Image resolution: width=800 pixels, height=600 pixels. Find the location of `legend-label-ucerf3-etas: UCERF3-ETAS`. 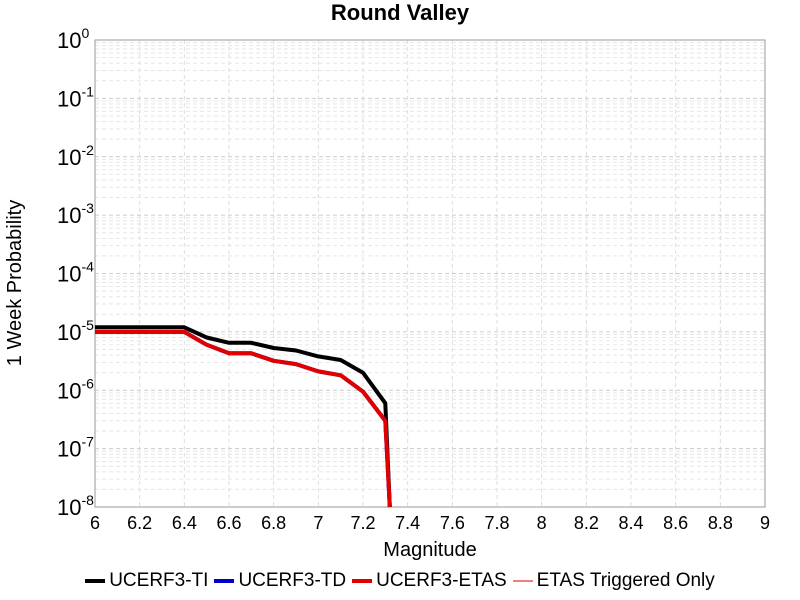

legend-label-ucerf3-etas: UCERF3-ETAS is located at coordinates (441, 580).